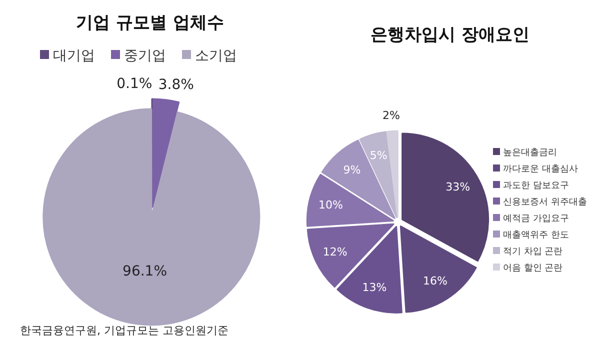  What do you see at coordinates (330, 205) in the screenshot?
I see `data-label: 10%` at bounding box center [330, 205].